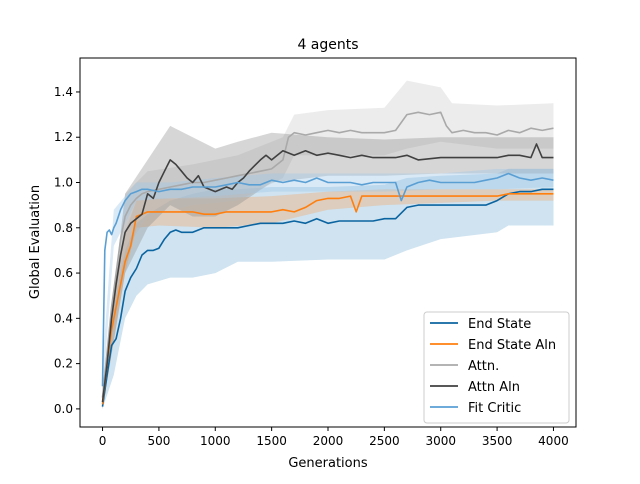  Describe the element at coordinates (63, 273) in the screenshot. I see `y-tick-label: 0.6` at that location.